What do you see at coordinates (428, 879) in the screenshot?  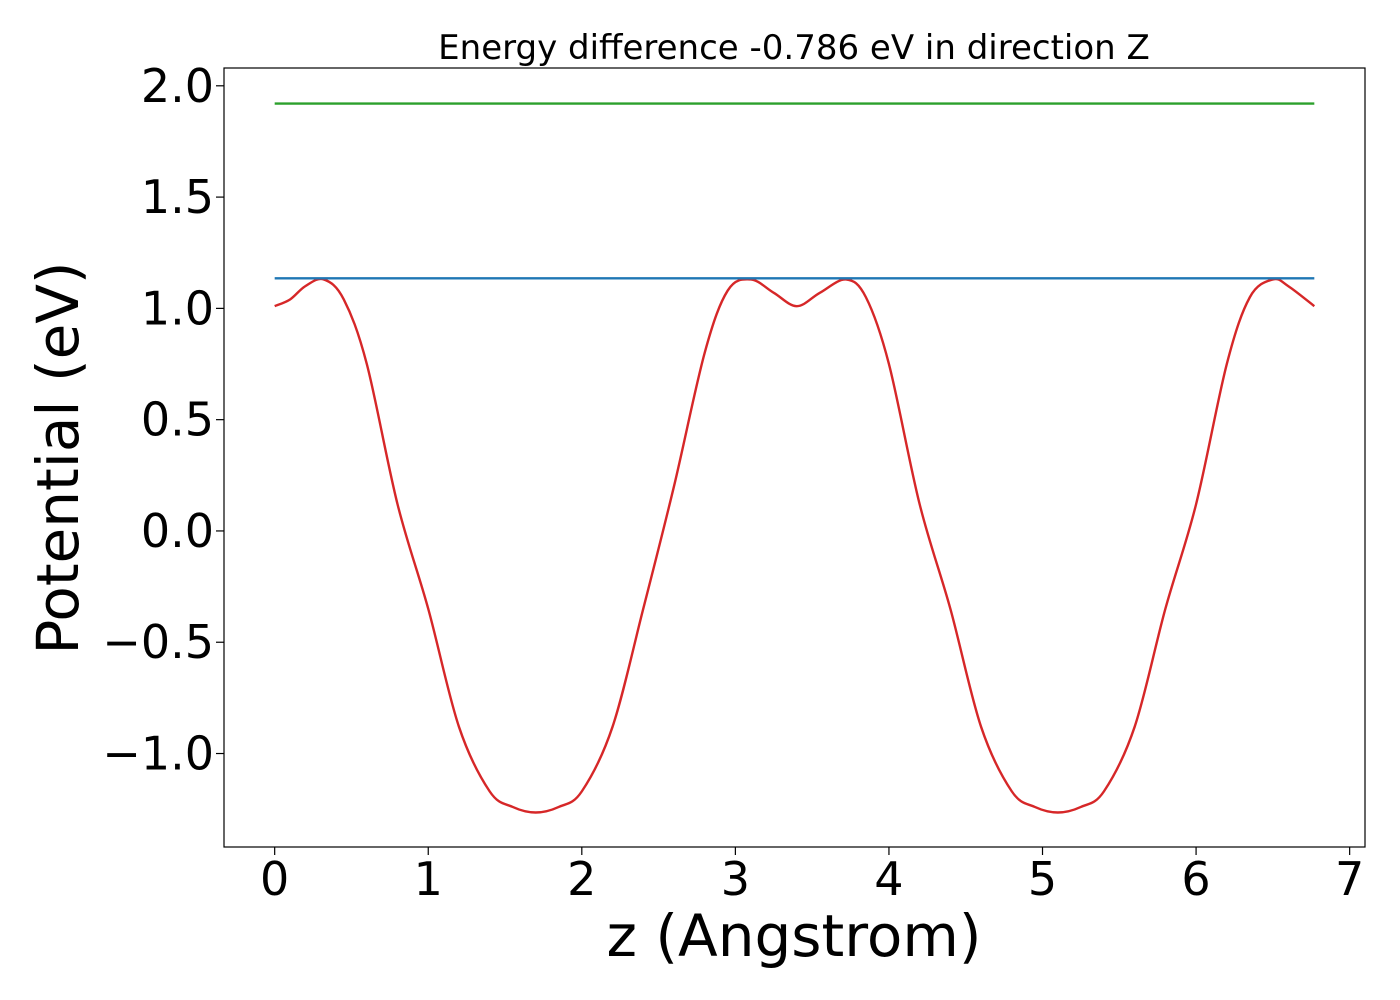 I see `x-tick-label: 1` at bounding box center [428, 879].